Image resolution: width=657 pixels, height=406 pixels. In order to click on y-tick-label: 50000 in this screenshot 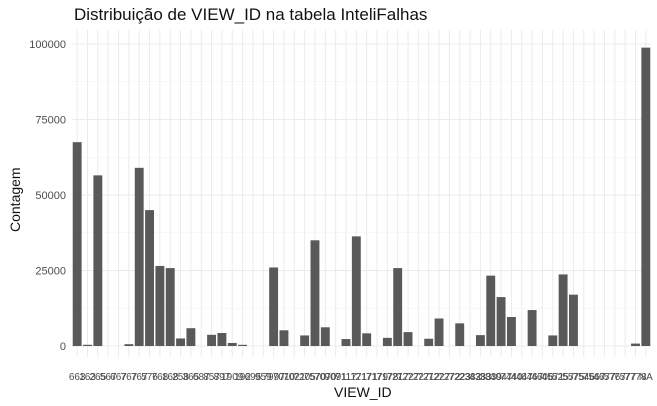, I will do `click(50, 196)`.